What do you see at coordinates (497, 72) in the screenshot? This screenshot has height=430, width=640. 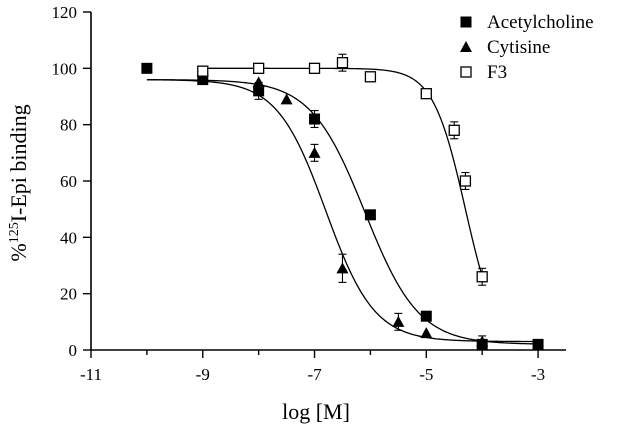 I see `legend-label-f3: F3` at bounding box center [497, 72].